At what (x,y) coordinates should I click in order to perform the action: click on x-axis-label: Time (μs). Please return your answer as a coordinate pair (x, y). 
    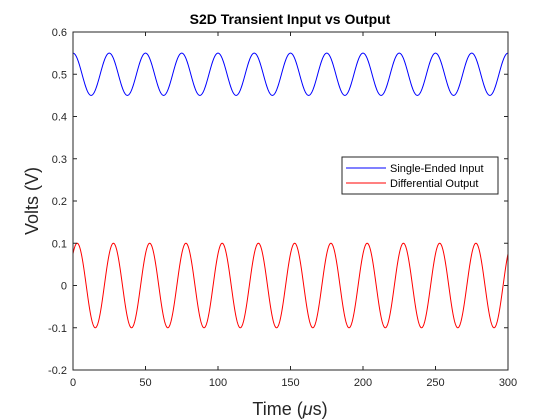
    Looking at the image, I should click on (289, 409).